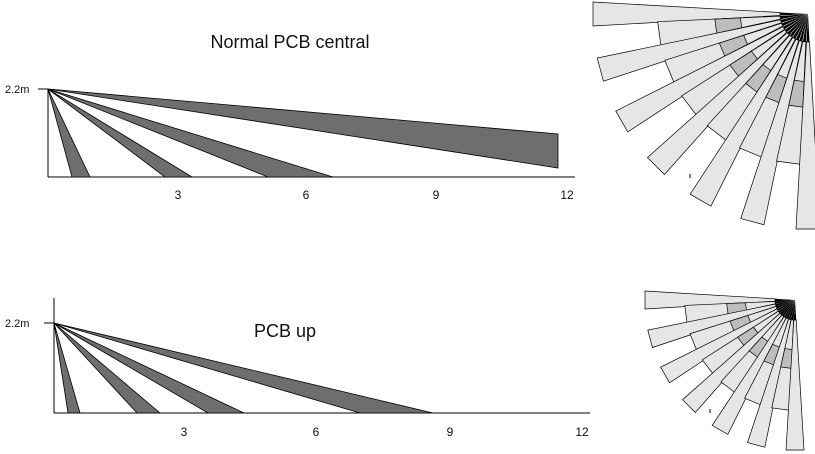  I want to click on top-ray-origin-6-pcb-up, so click(786, 307).